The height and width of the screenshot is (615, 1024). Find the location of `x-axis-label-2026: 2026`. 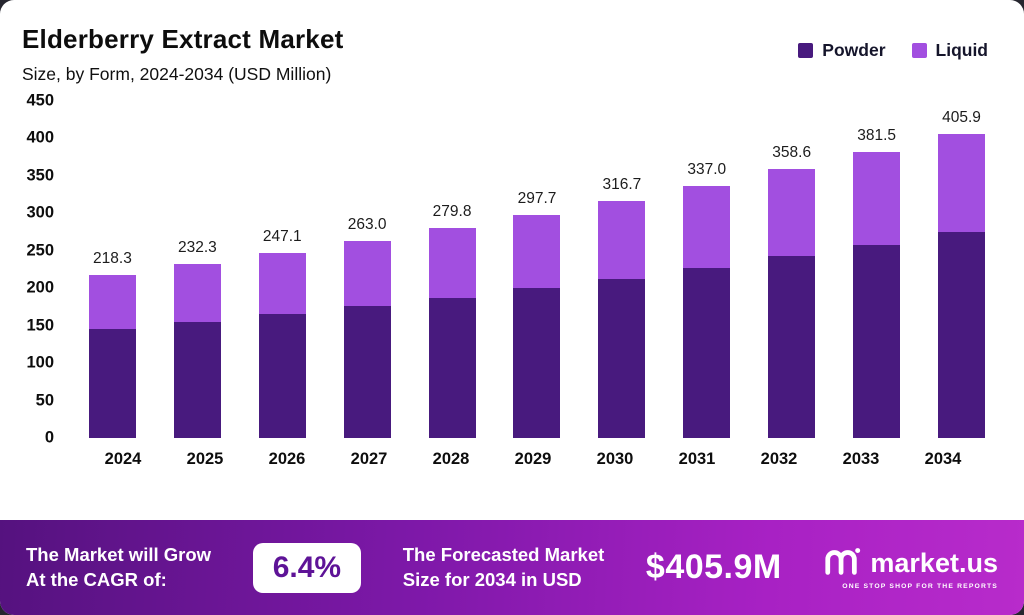

x-axis-label-2026: 2026 is located at coordinates (287, 459).